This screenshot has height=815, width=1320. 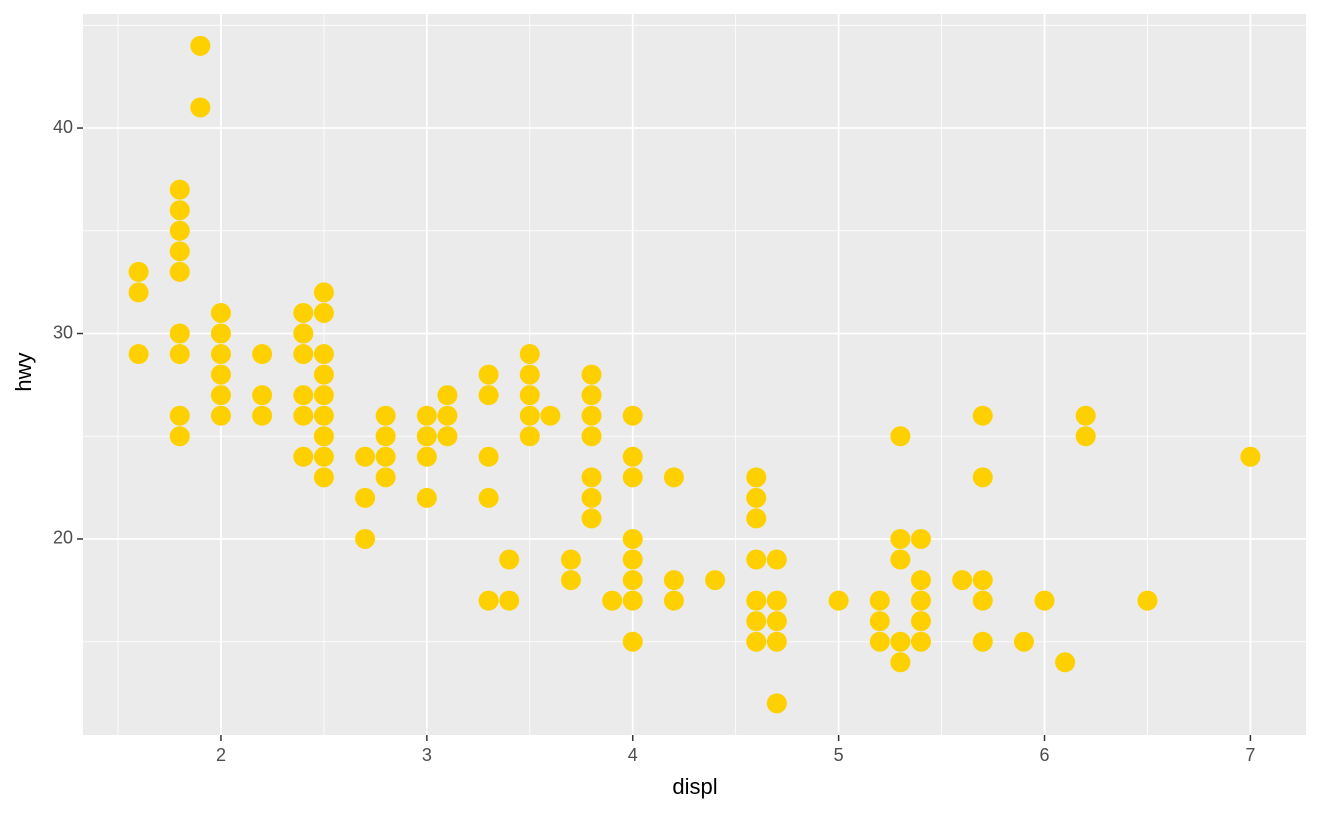 What do you see at coordinates (221, 755) in the screenshot?
I see `x-tick-label: 2` at bounding box center [221, 755].